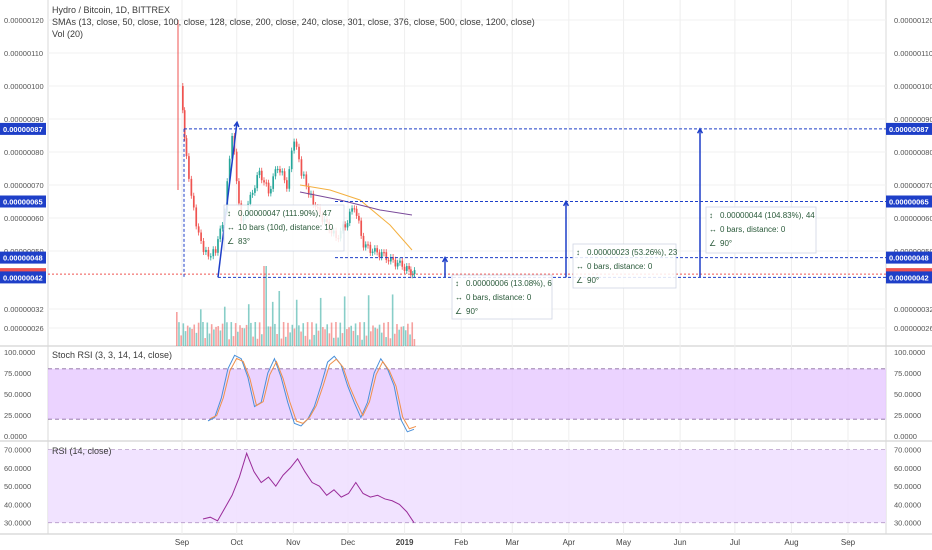 The height and width of the screenshot is (550, 932). Describe the element at coordinates (285, 213) in the screenshot. I see `measure-text-price: 0.00000047 (111.90%), 47` at that location.